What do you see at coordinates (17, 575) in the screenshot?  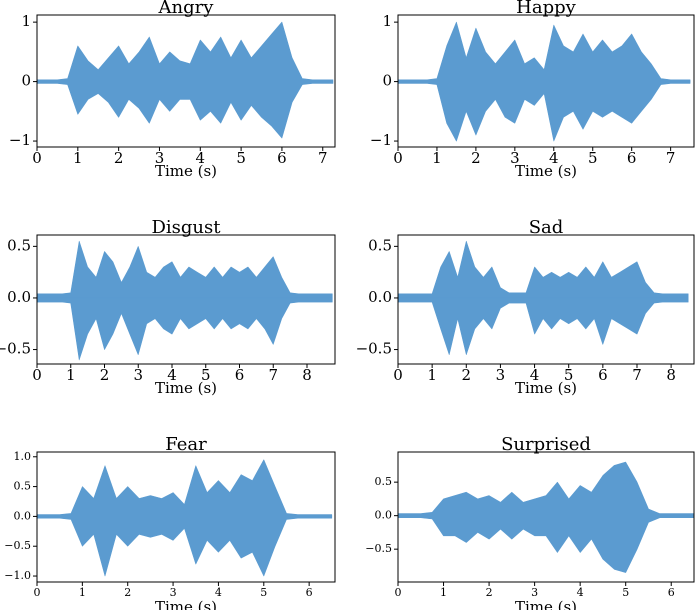 I see `y-tick-label: −1.0` at bounding box center [17, 575].